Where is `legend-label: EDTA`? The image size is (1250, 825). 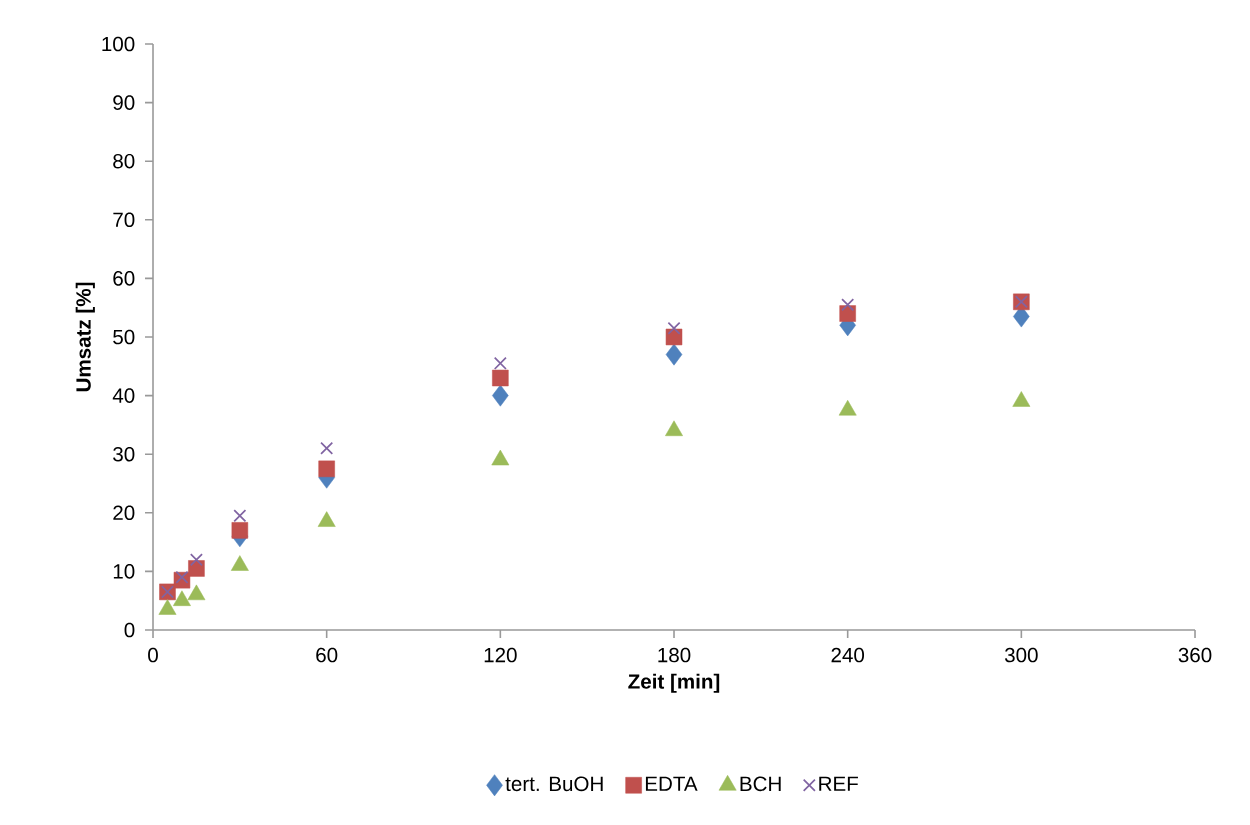 legend-label: EDTA is located at coordinates (671, 783).